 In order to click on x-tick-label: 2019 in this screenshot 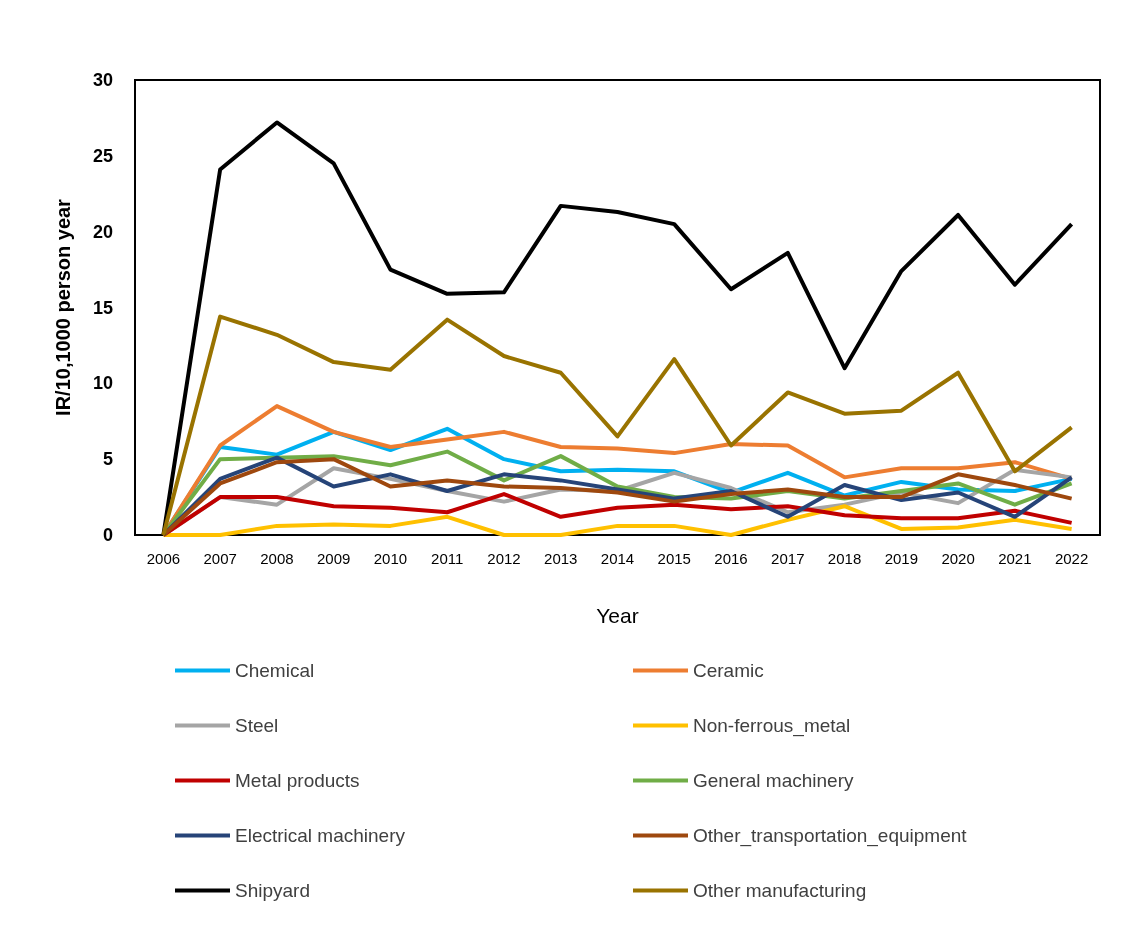, I will do `click(901, 558)`.